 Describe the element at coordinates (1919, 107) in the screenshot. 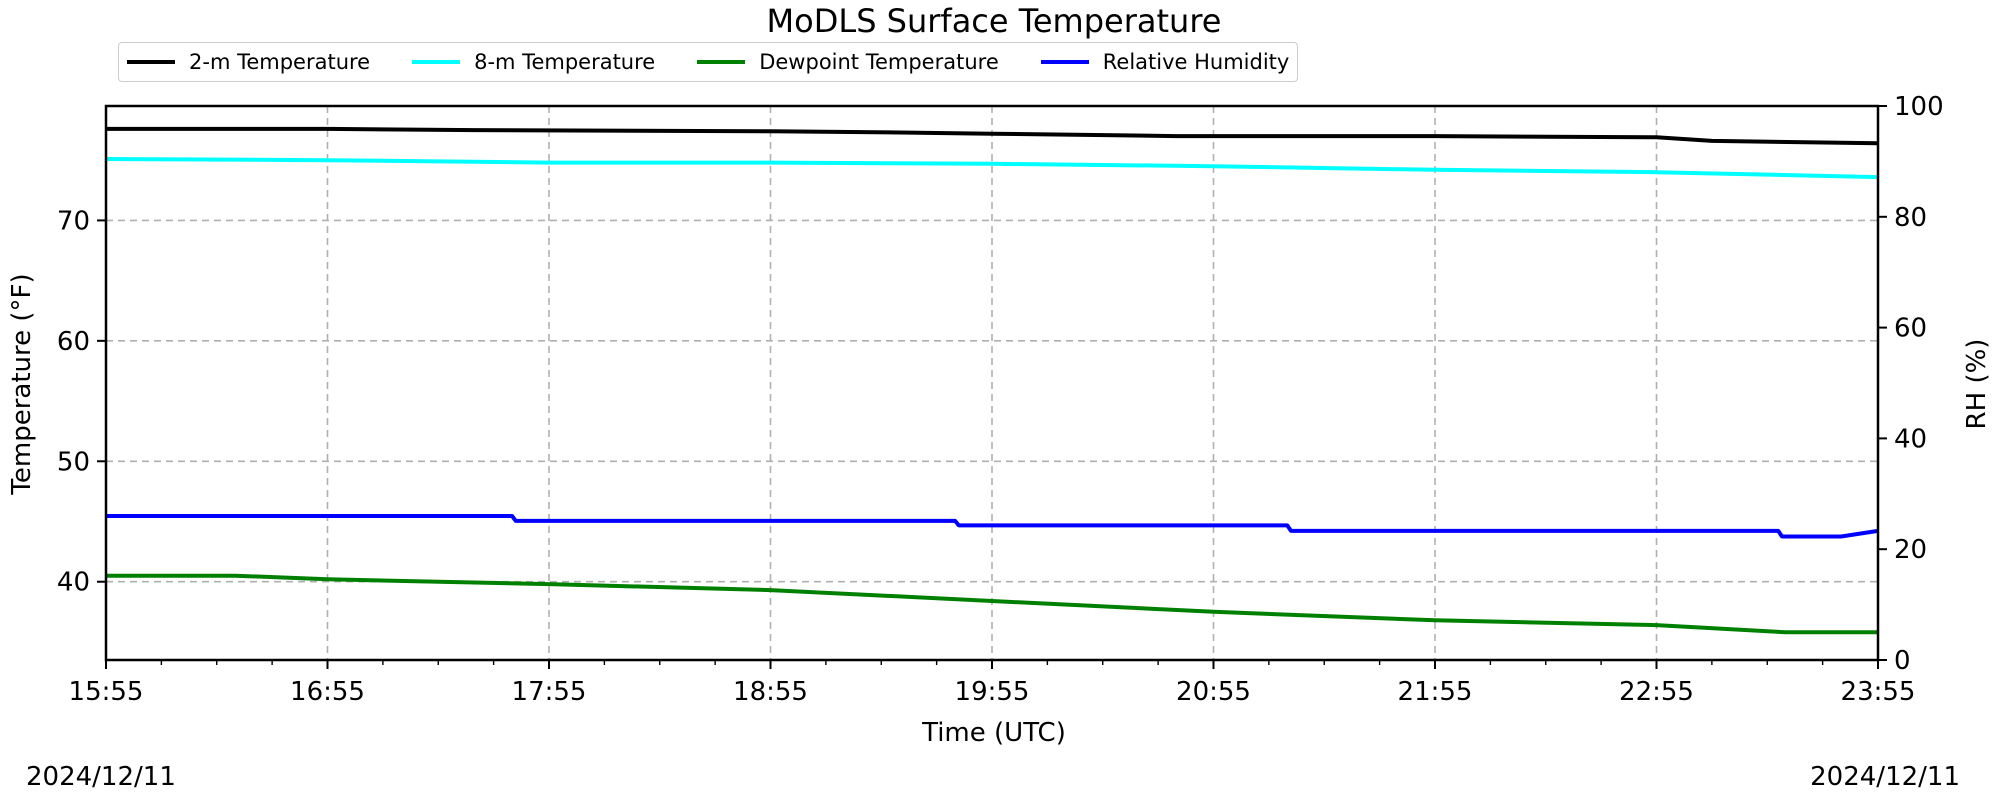

I see `y2-tick-label: 100` at that location.